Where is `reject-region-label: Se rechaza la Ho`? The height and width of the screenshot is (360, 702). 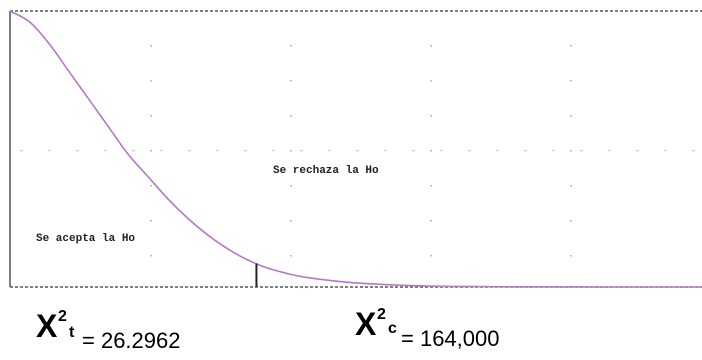
reject-region-label: Se rechaza la Ho is located at coordinates (326, 171).